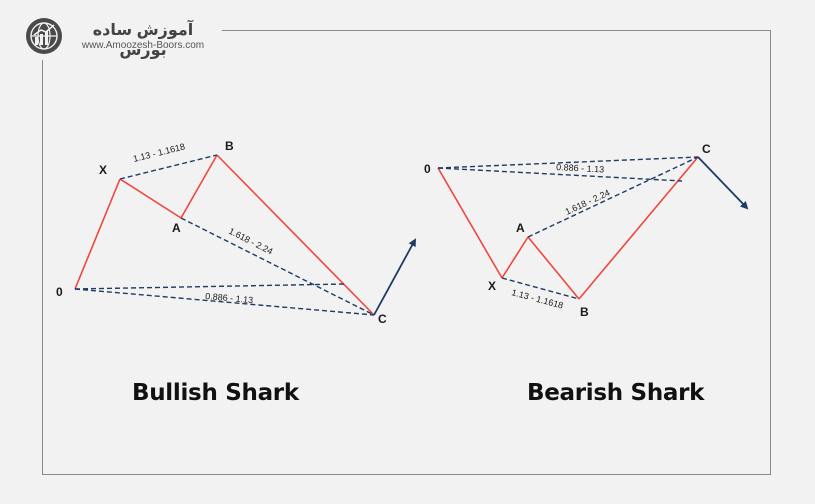  What do you see at coordinates (97, 234) in the screenshot?
I see `bullish-leg-ox` at bounding box center [97, 234].